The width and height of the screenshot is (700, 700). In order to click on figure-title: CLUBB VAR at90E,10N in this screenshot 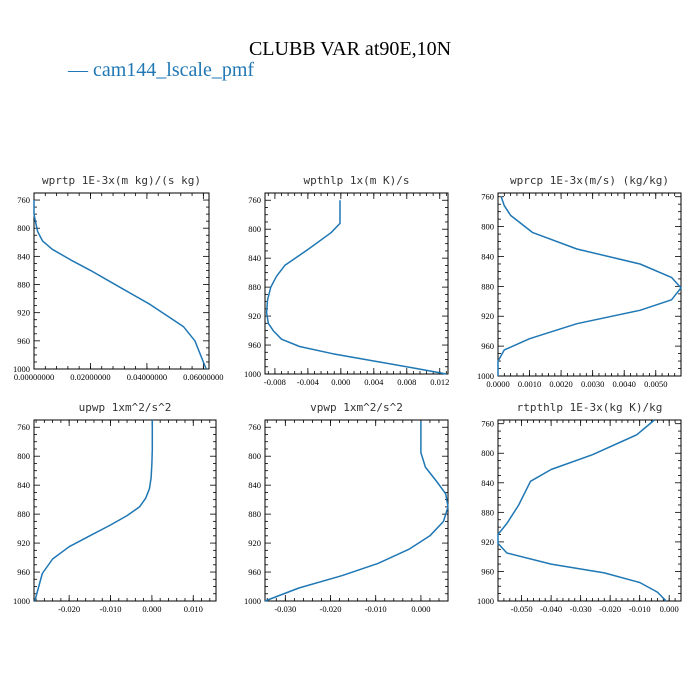, I will do `click(350, 49)`.